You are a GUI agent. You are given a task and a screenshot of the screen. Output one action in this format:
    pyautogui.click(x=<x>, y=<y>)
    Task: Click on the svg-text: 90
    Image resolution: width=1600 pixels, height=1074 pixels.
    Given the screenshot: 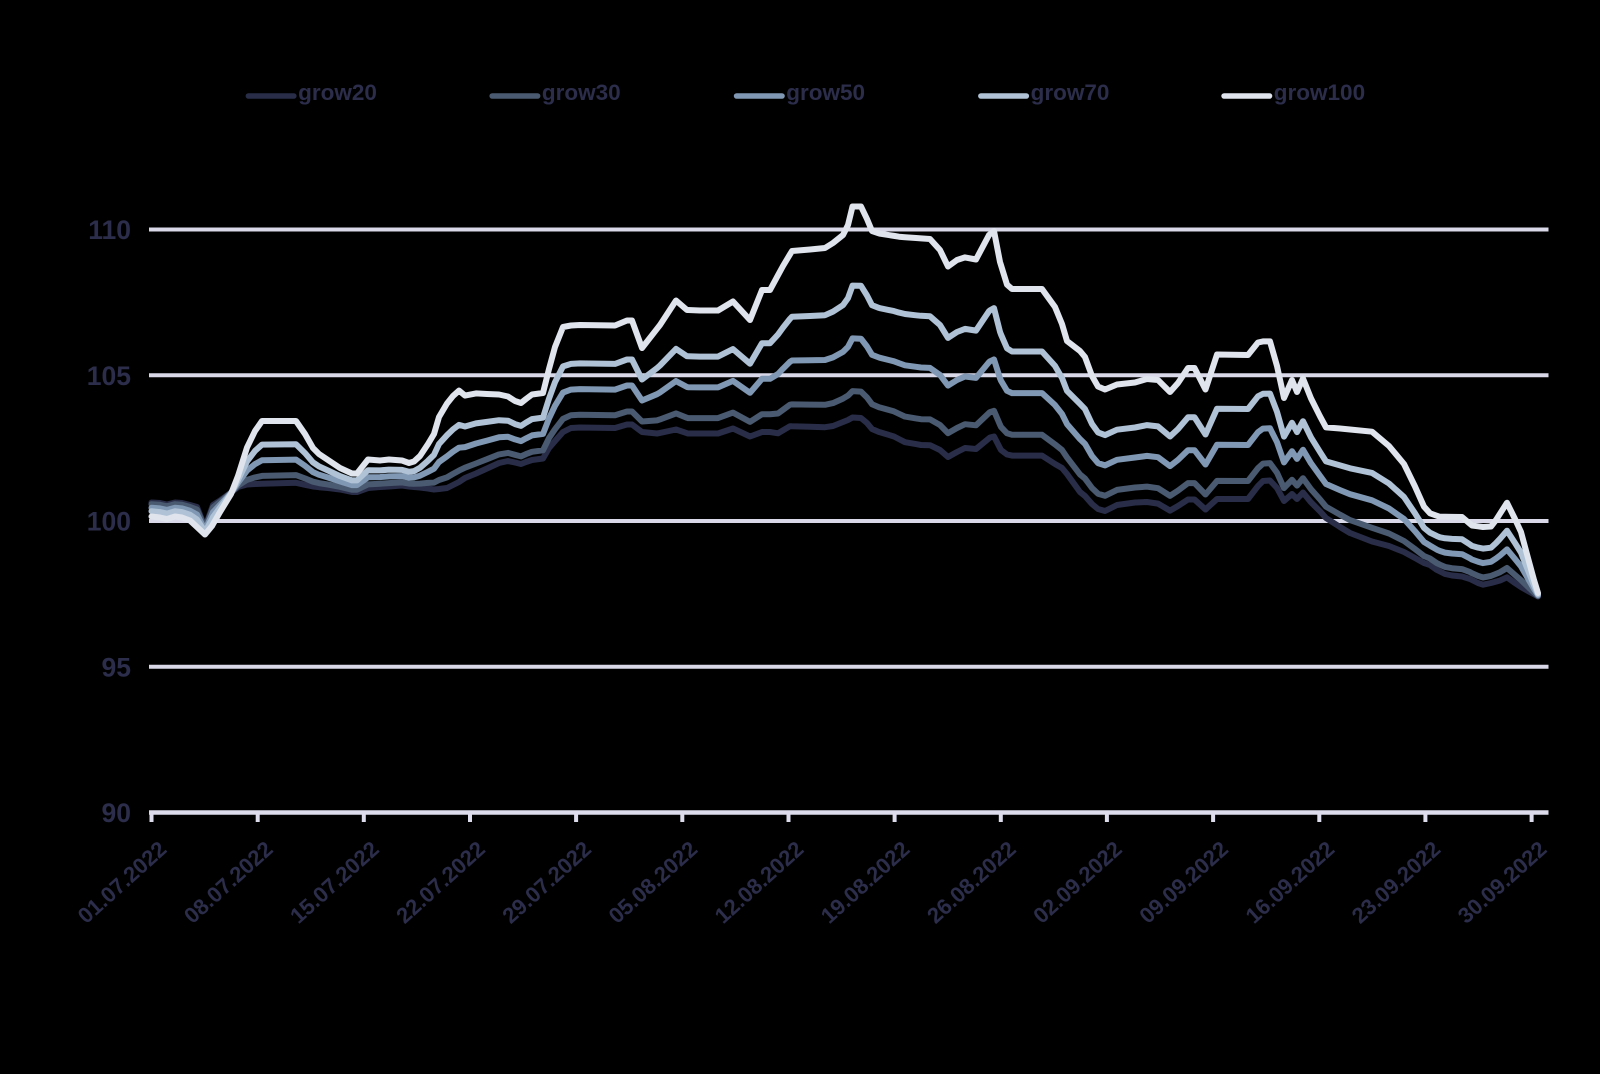 What is the action you would take?
    pyautogui.click(x=116, y=813)
    